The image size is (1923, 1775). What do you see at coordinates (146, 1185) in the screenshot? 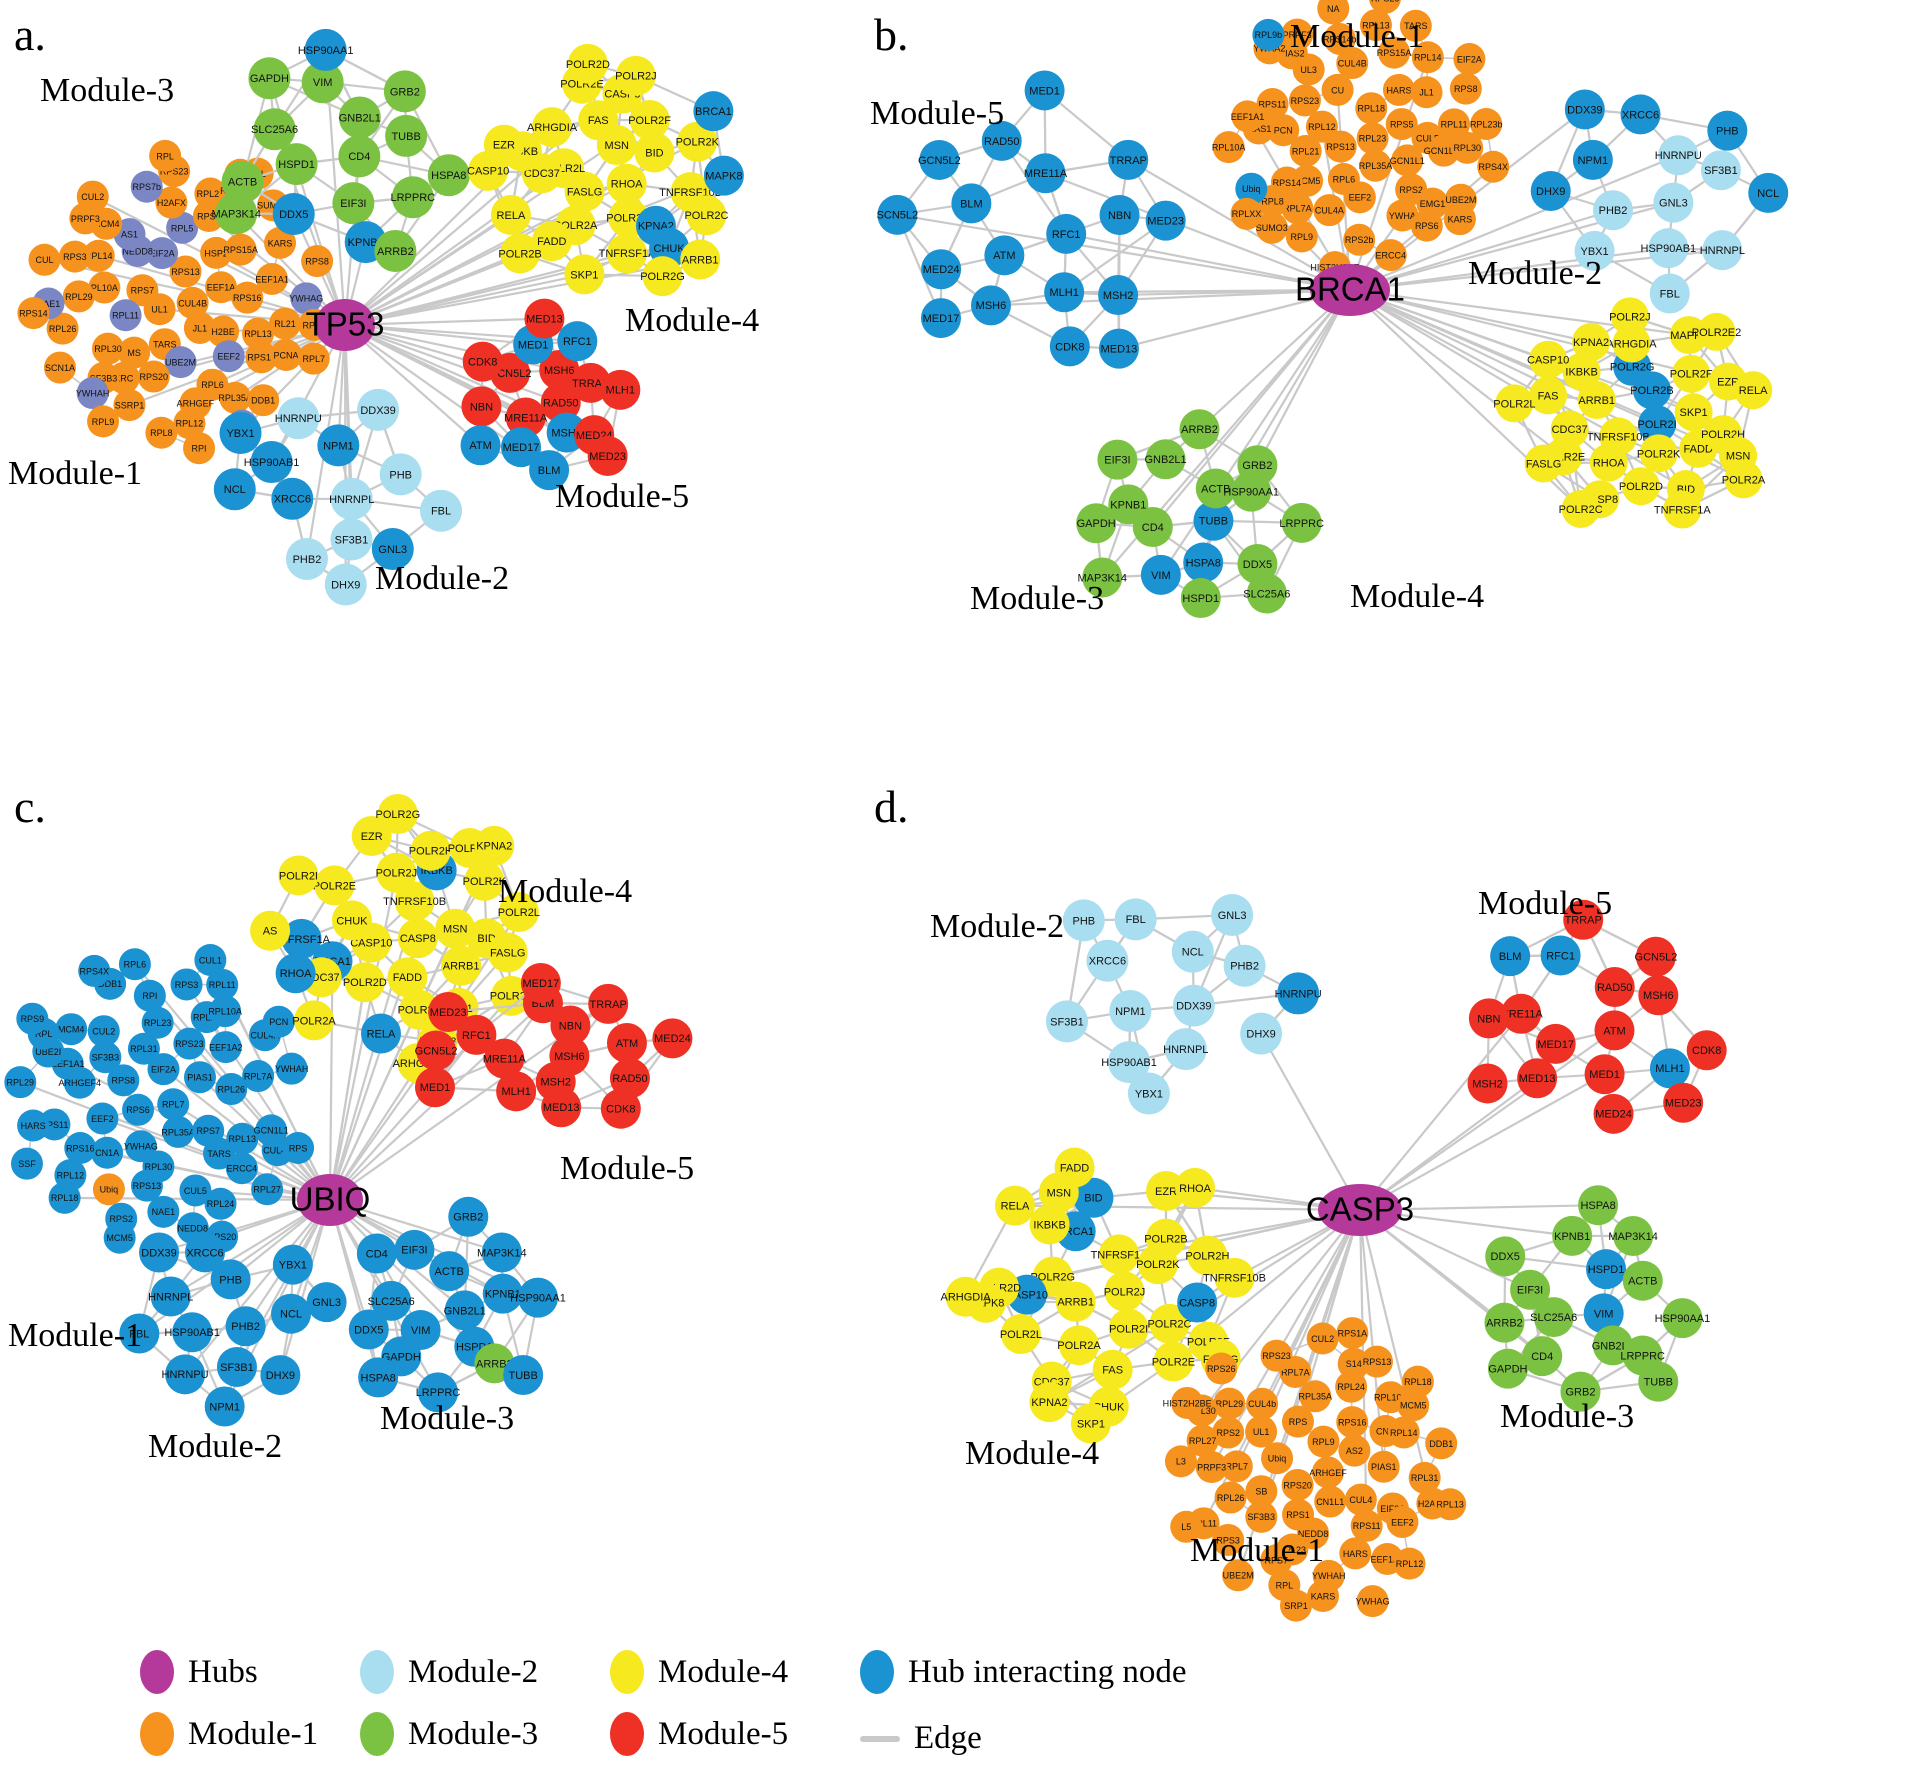
I see `node-rps13: RPS13` at bounding box center [146, 1185].